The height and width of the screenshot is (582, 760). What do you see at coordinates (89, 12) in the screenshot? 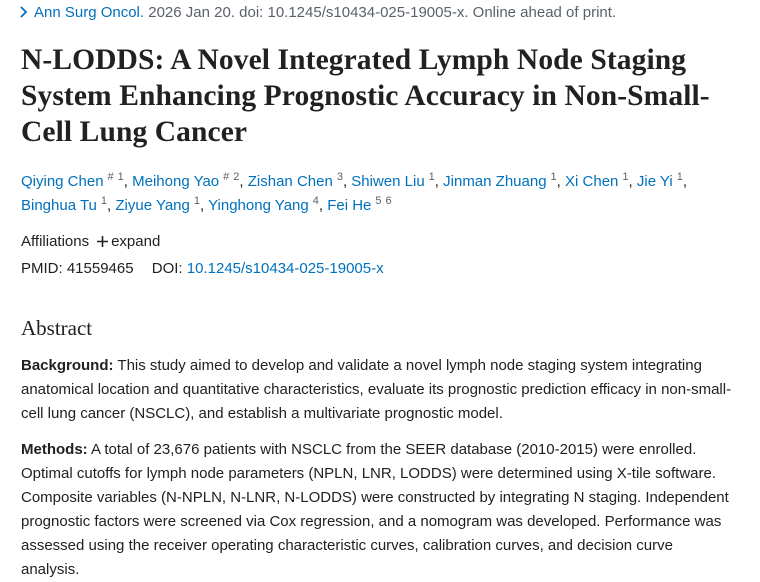
I see `journal-link: Ann Surg Oncol.` at bounding box center [89, 12].